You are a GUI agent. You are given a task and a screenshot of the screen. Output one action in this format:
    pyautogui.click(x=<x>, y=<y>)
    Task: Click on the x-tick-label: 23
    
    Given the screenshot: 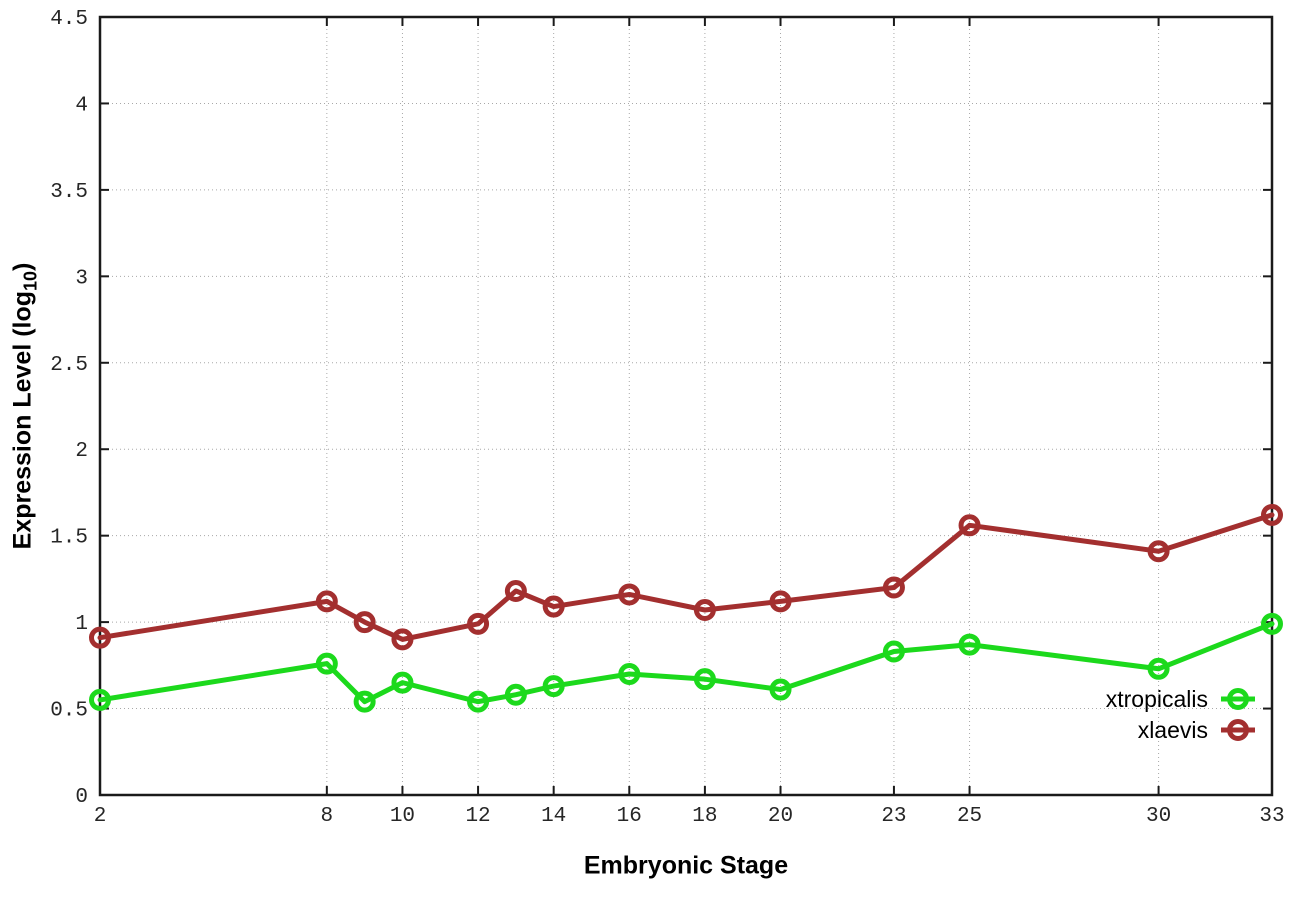 What is the action you would take?
    pyautogui.click(x=893, y=816)
    